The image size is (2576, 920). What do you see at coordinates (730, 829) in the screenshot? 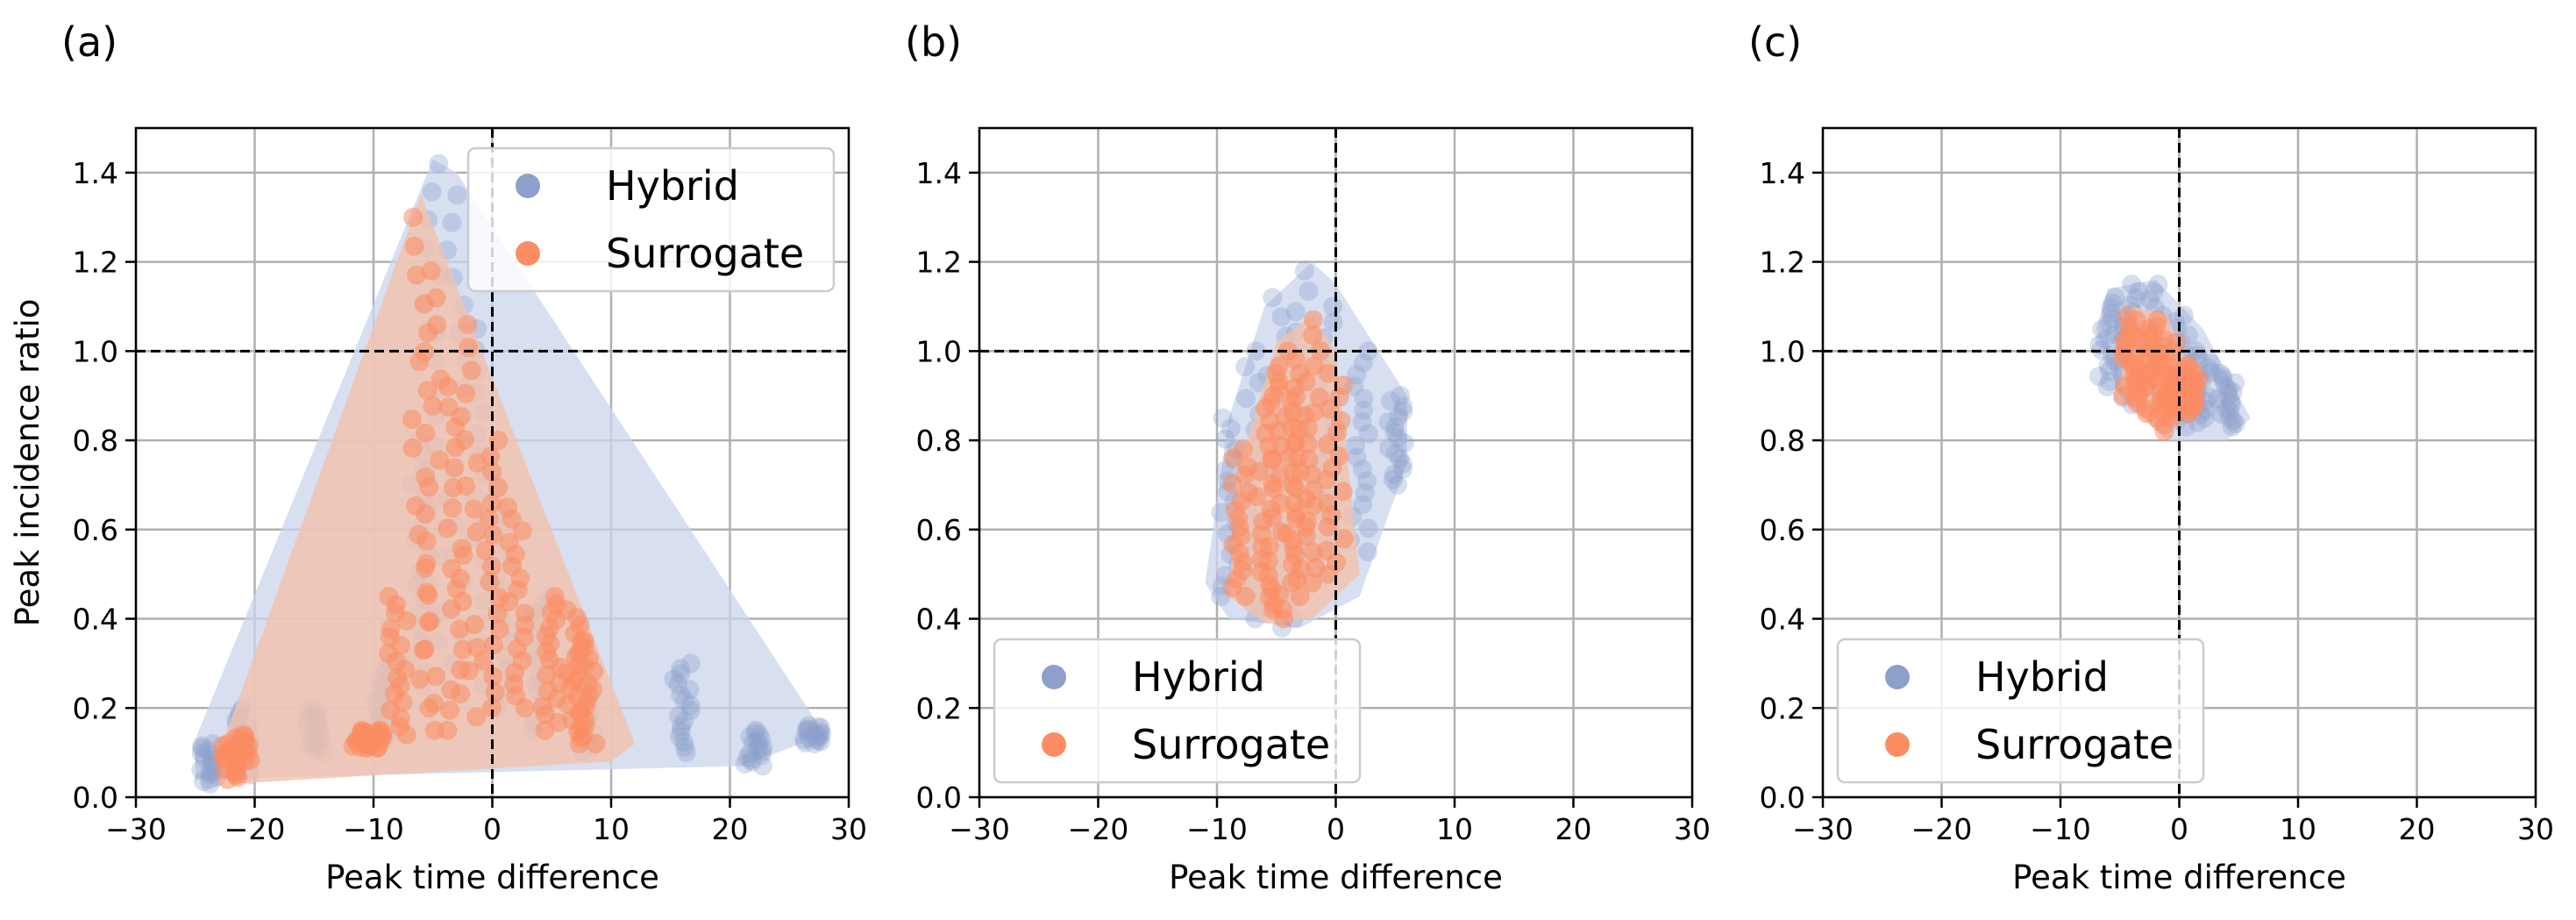
I see `x-tick-label: 20` at bounding box center [730, 829].